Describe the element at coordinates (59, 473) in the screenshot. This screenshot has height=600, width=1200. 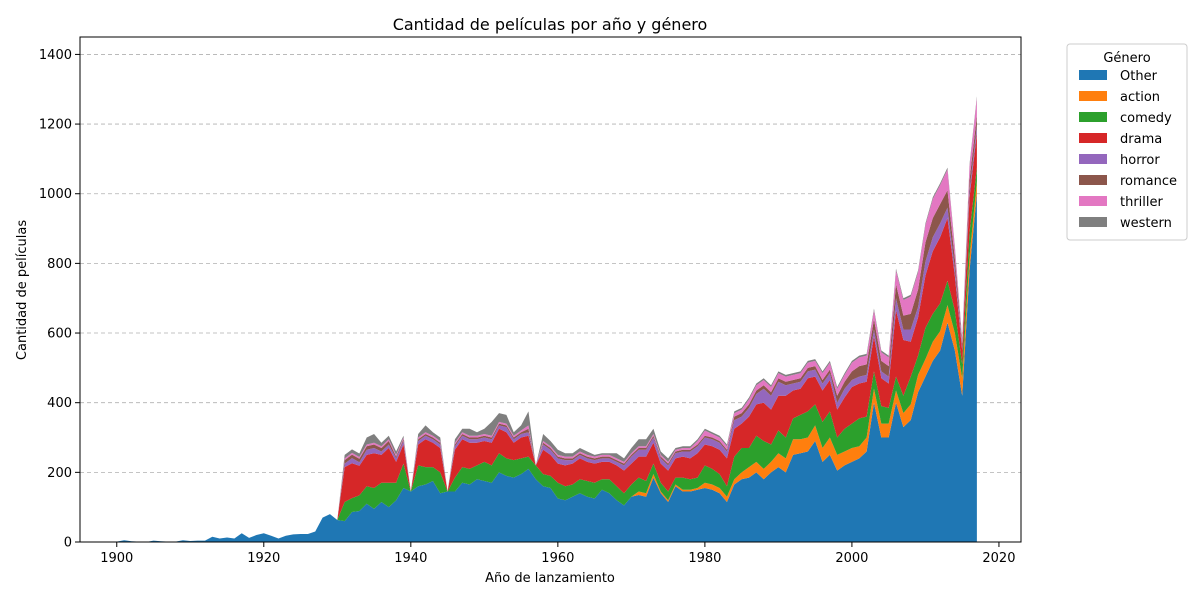
I see `y-tick-label: 200` at that location.